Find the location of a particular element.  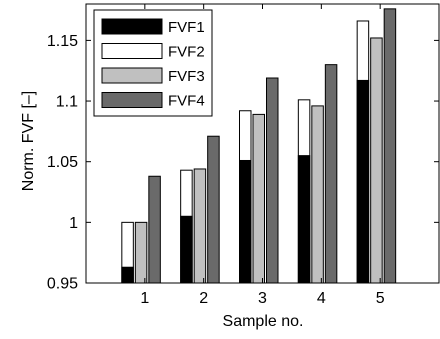

x-tick-label: 5 is located at coordinates (380, 298).